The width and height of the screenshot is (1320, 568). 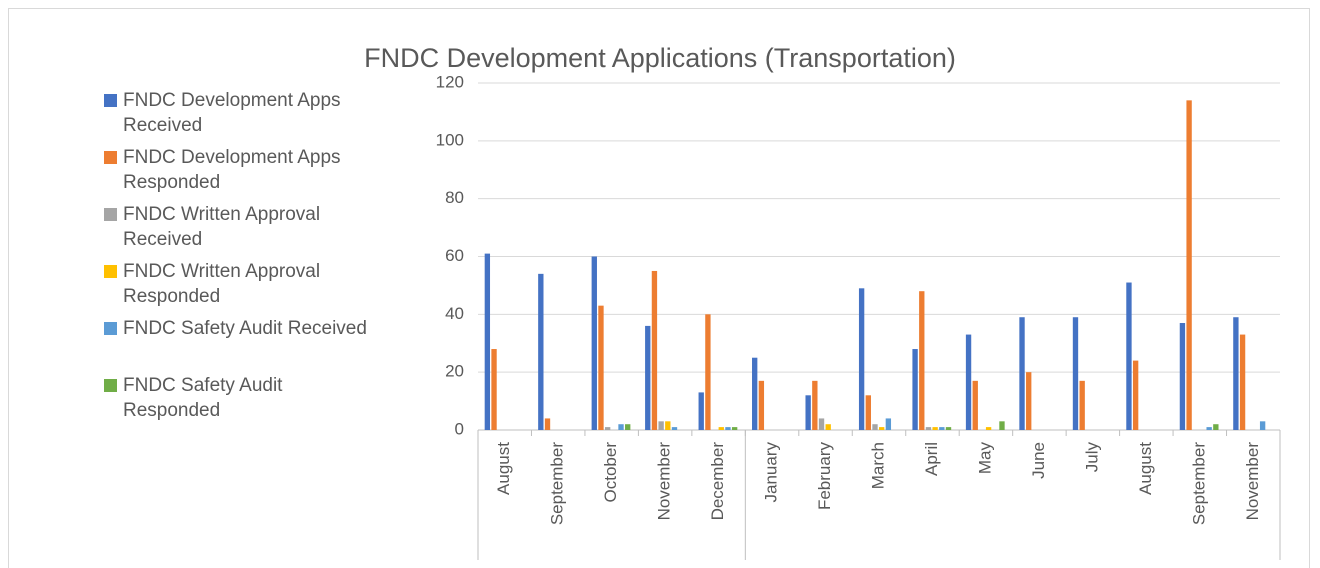 I want to click on legend-item: FNDC Development Apps Responded, so click(x=249, y=173).